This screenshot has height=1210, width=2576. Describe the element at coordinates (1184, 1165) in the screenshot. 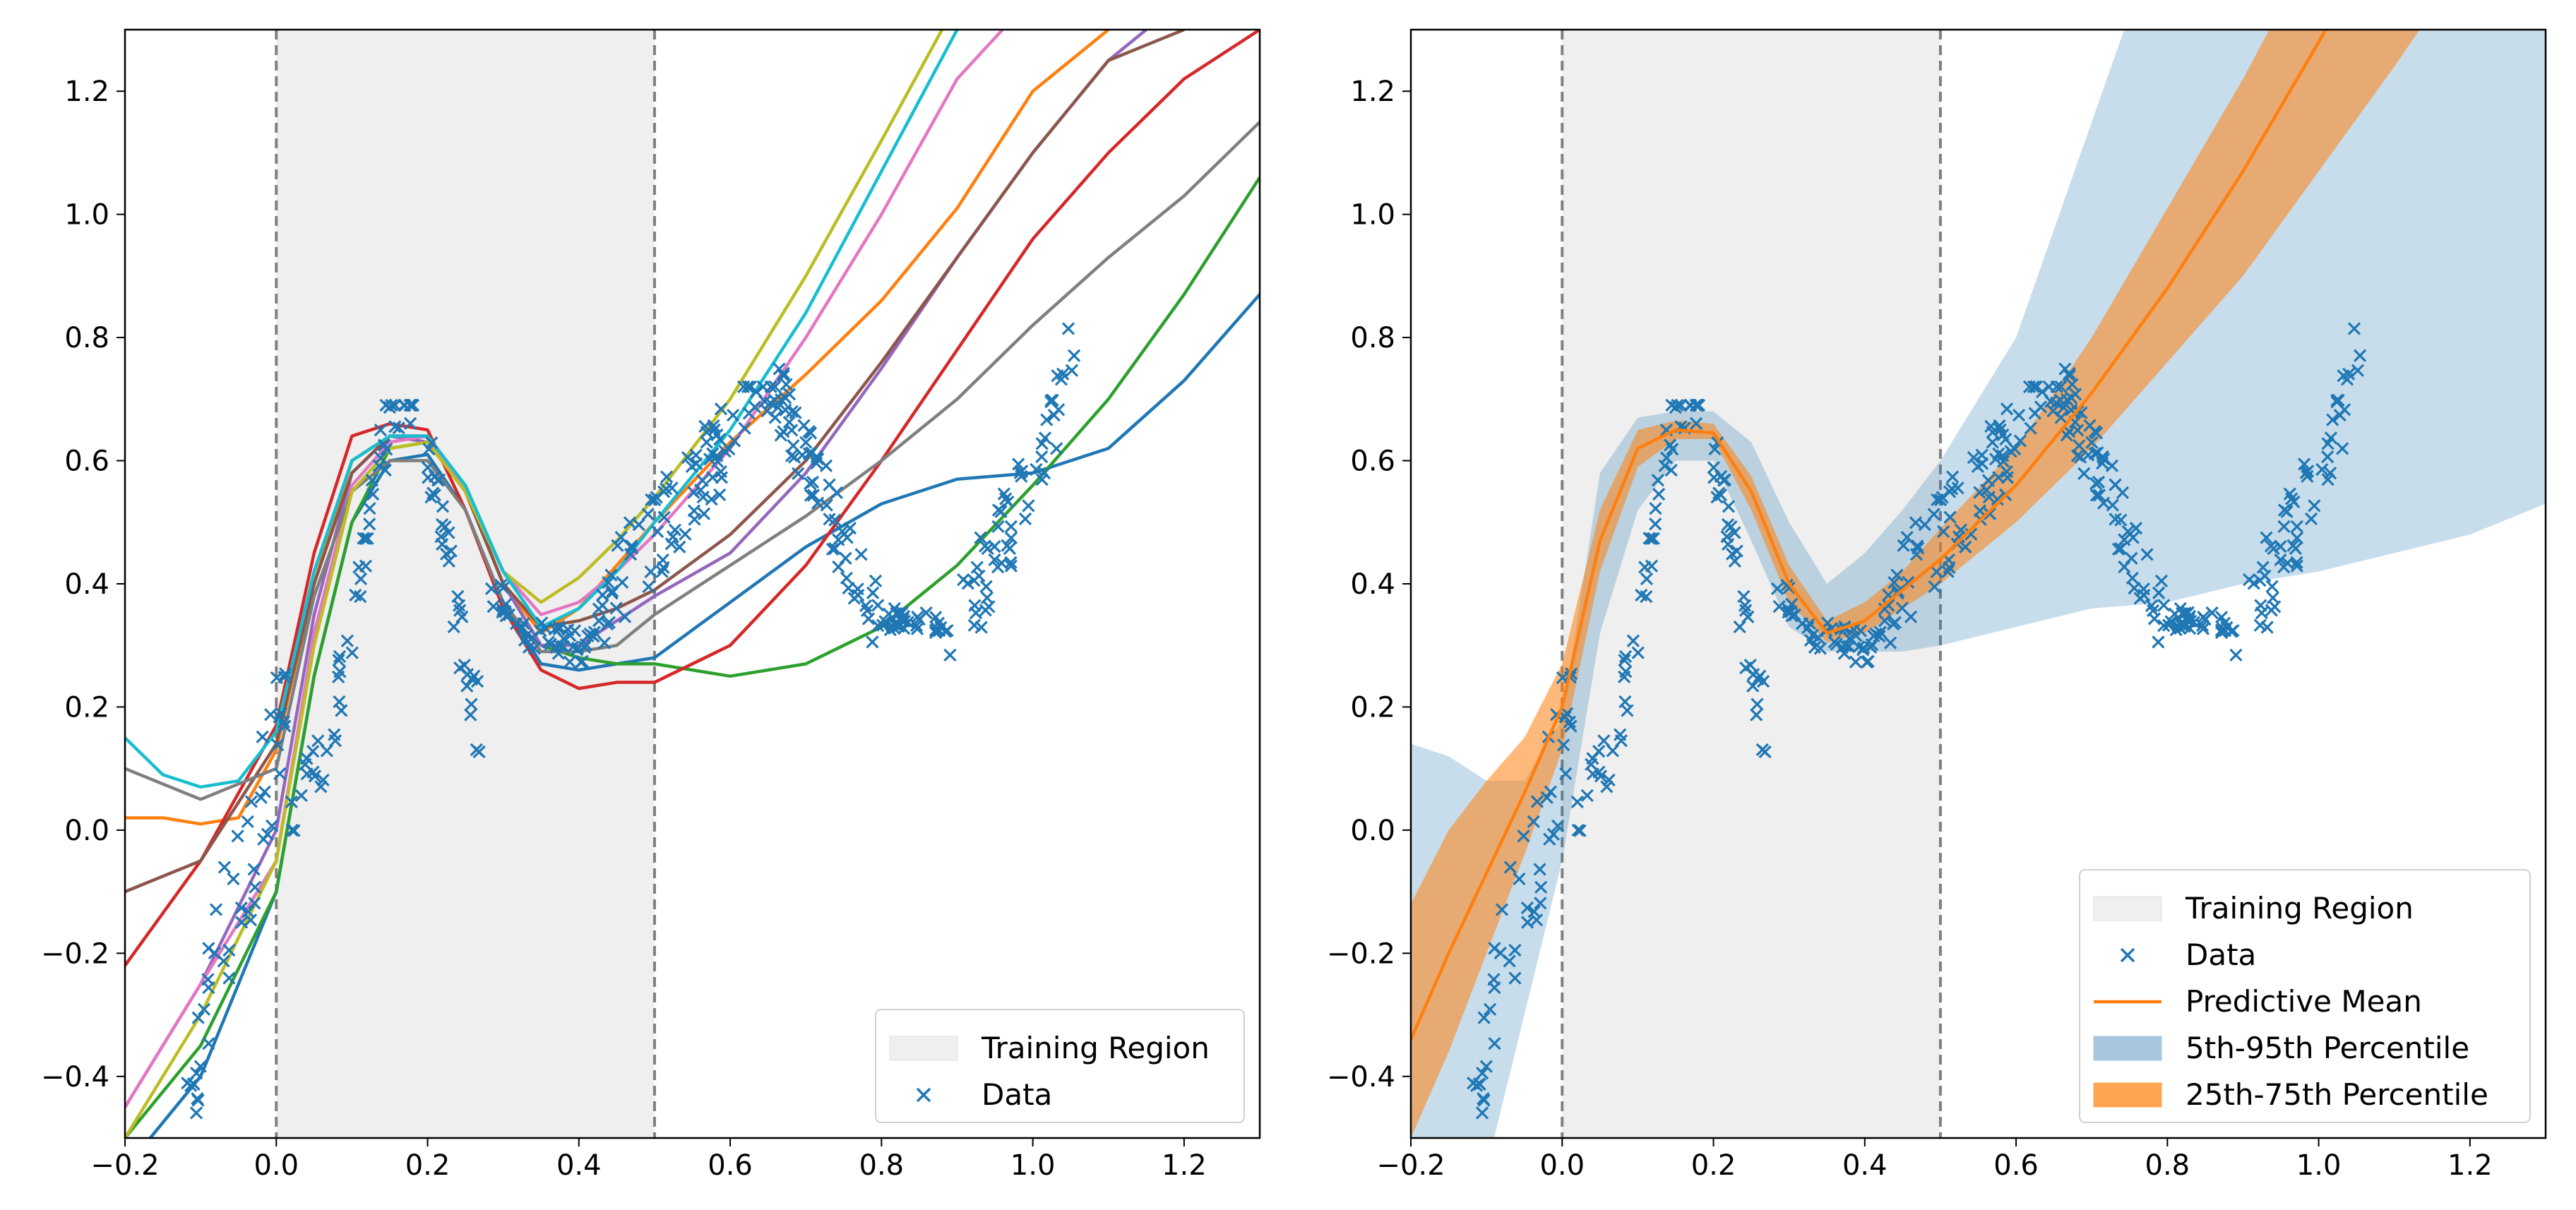

I see `x-tick-label: 1.2` at that location.